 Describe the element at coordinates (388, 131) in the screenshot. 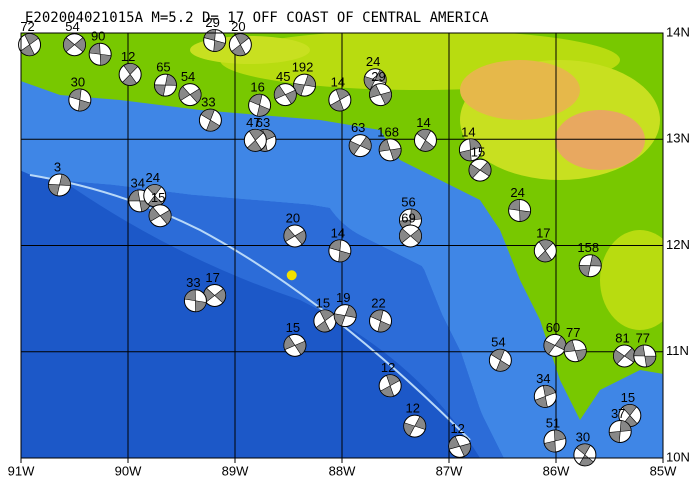

I see `depth-label: 168` at that location.